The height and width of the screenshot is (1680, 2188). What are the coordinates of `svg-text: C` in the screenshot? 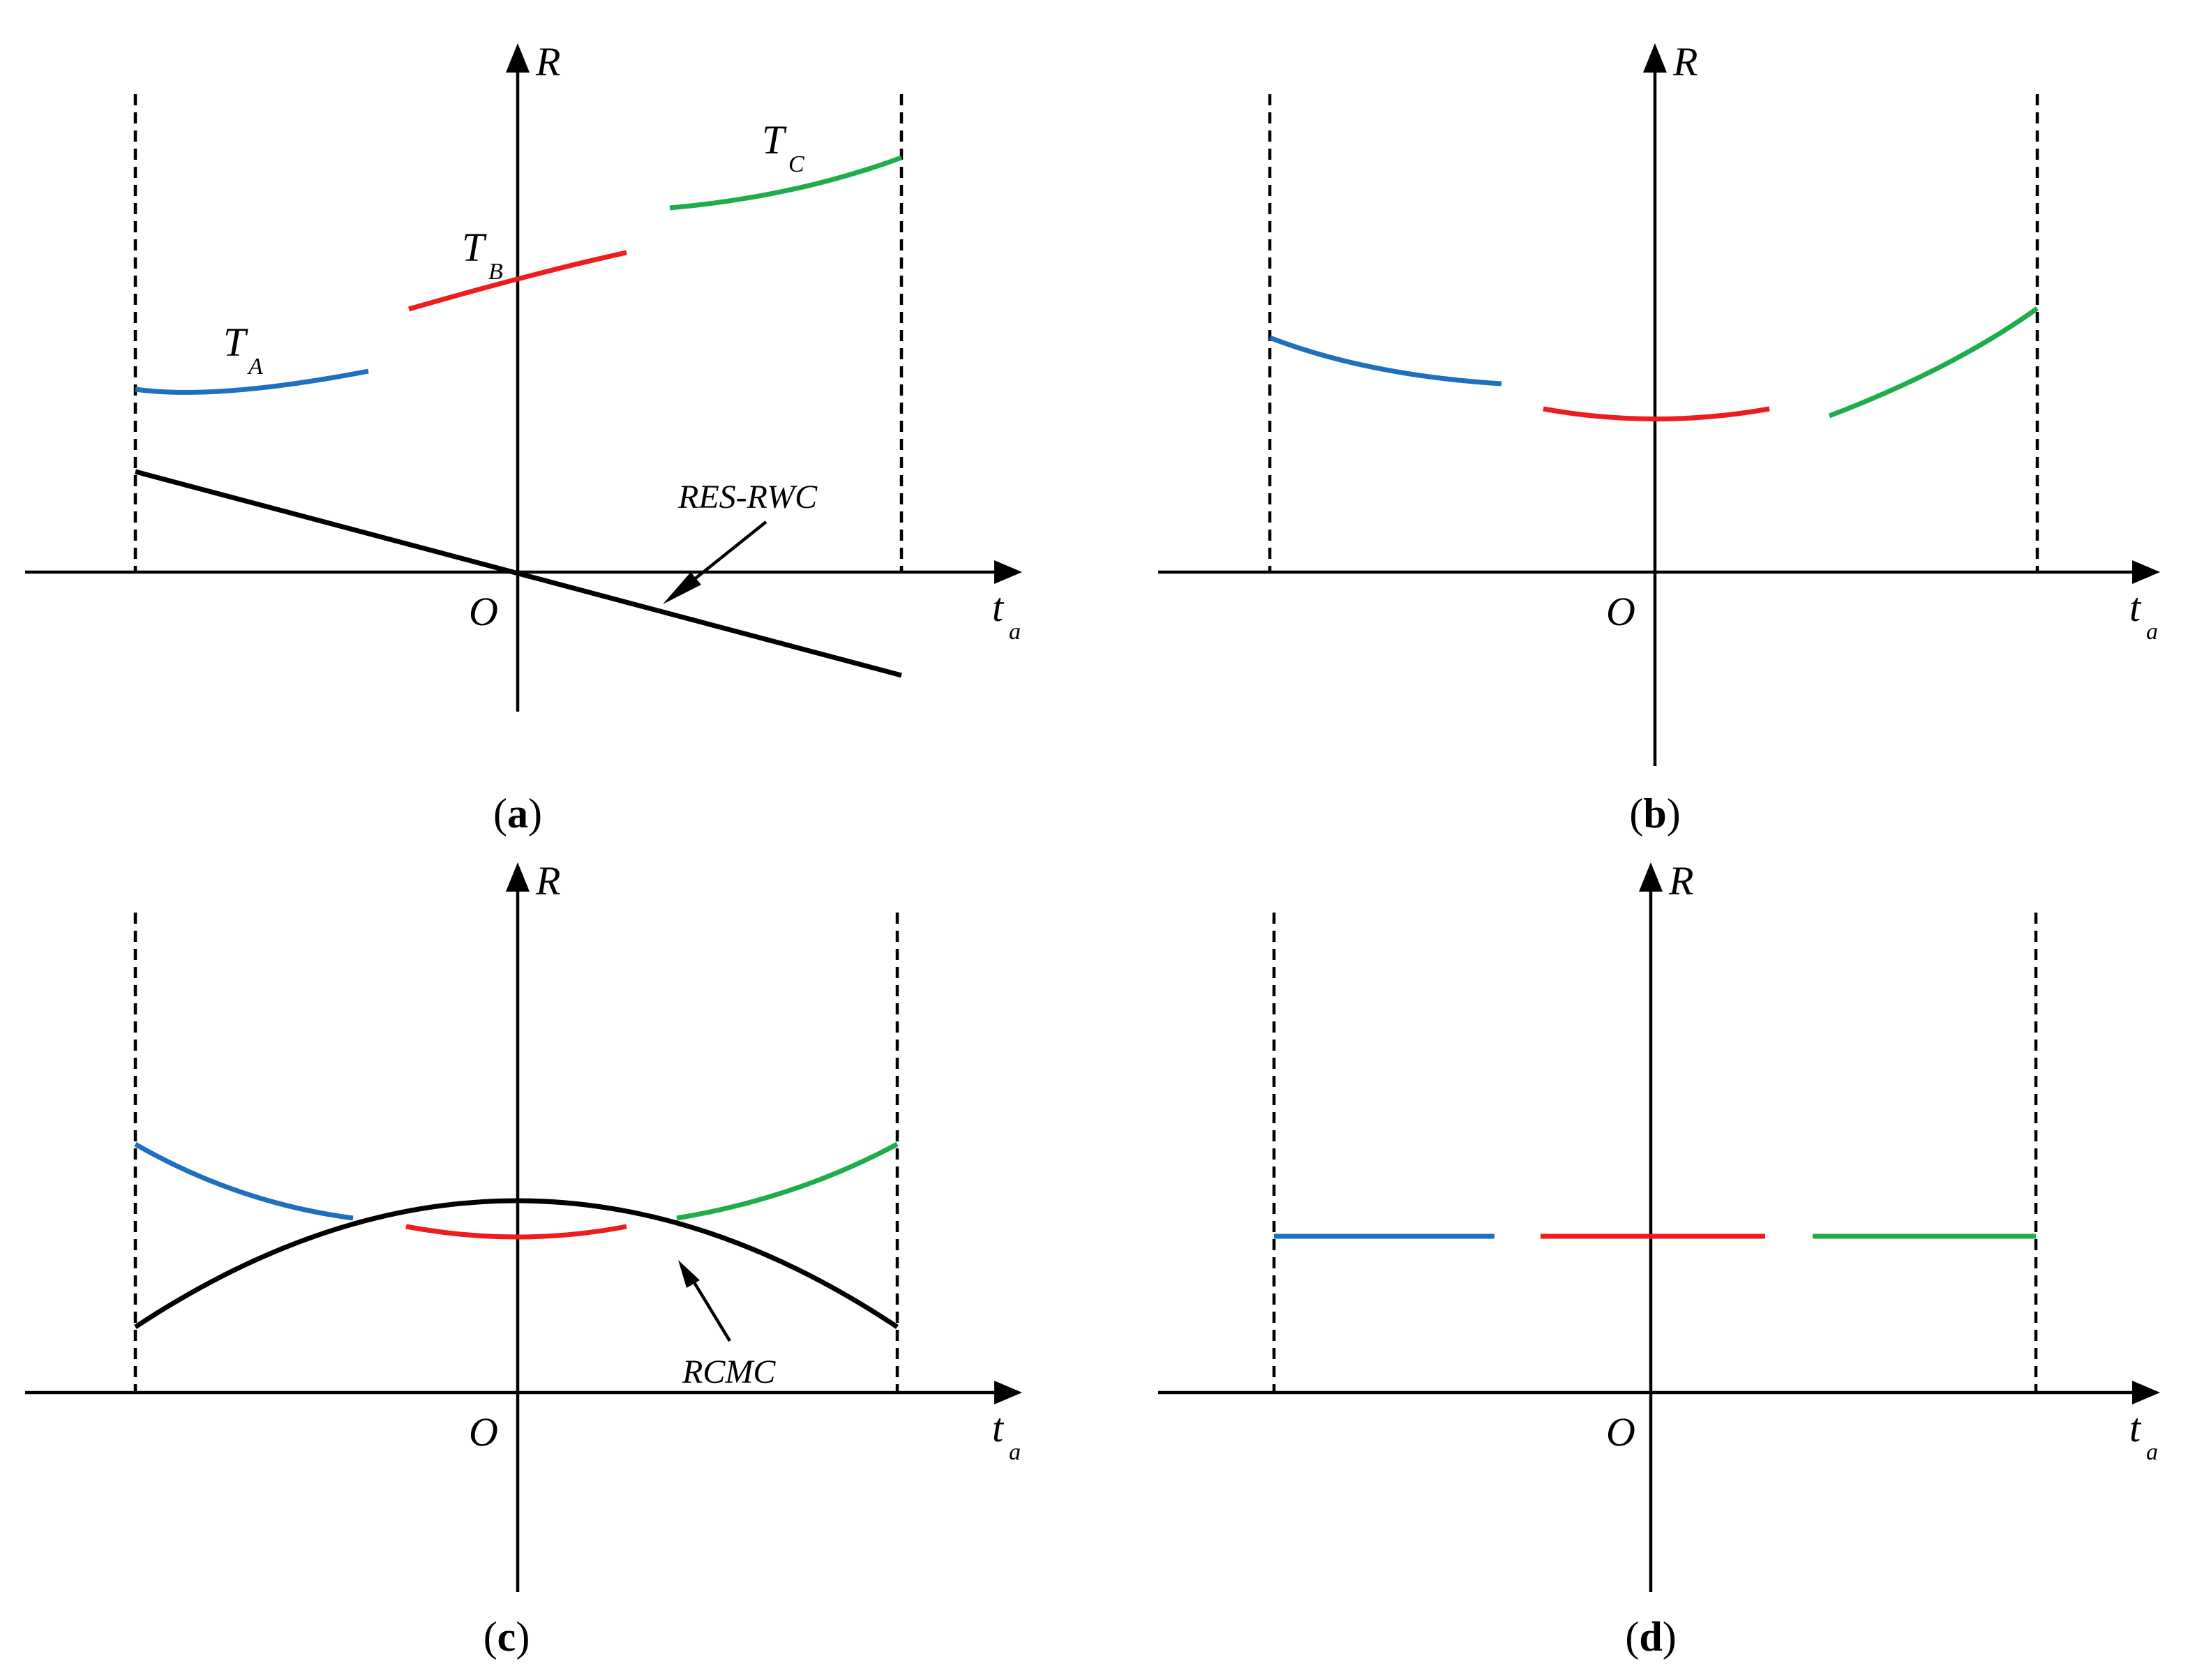 It's located at (796, 164).